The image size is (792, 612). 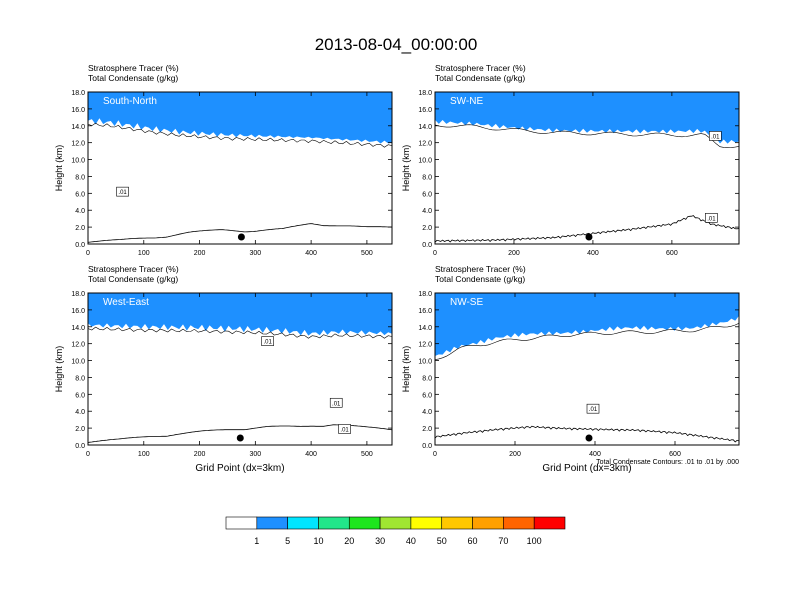 I want to click on figure-title: 2013-08-04_00:00:00, so click(x=396, y=44).